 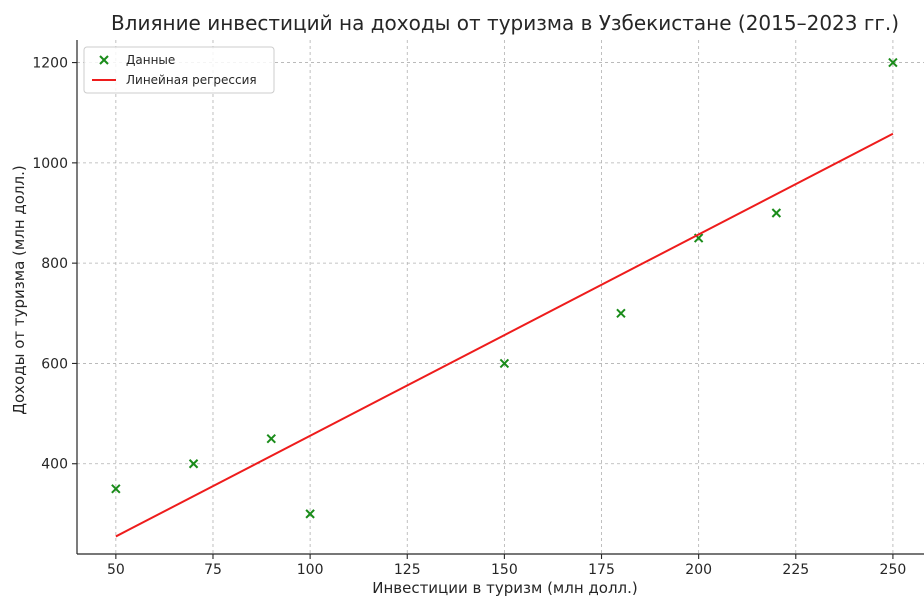 I want to click on legend-marker-stroke, so click(x=104, y=60).